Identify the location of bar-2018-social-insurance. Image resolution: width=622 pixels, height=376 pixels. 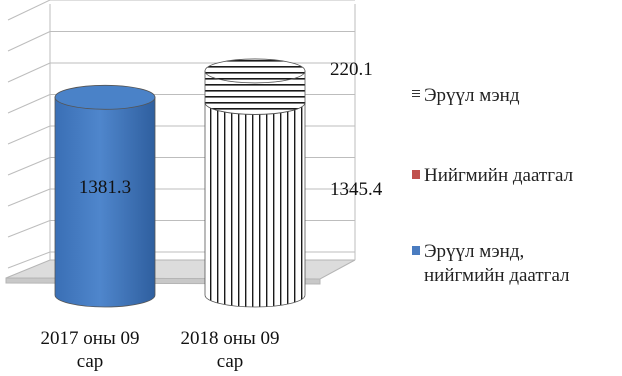
(255, 199).